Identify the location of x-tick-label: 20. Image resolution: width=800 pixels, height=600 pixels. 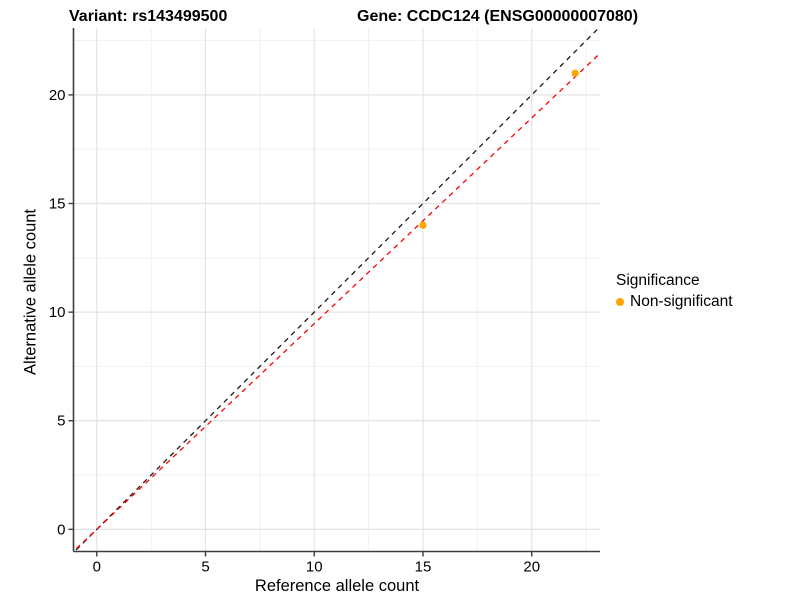
(531, 567).